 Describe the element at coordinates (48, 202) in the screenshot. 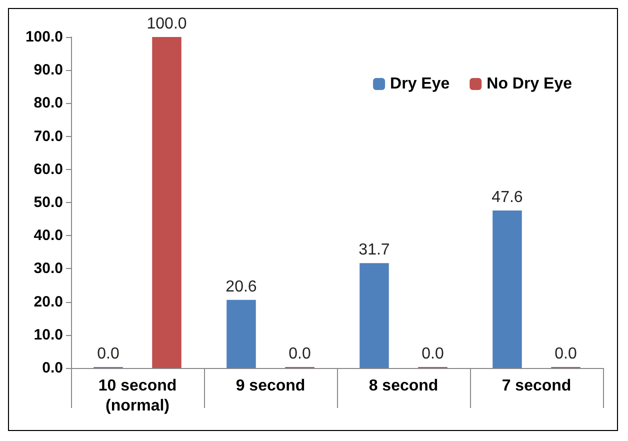

I see `y-tick-label: 50.0` at that location.